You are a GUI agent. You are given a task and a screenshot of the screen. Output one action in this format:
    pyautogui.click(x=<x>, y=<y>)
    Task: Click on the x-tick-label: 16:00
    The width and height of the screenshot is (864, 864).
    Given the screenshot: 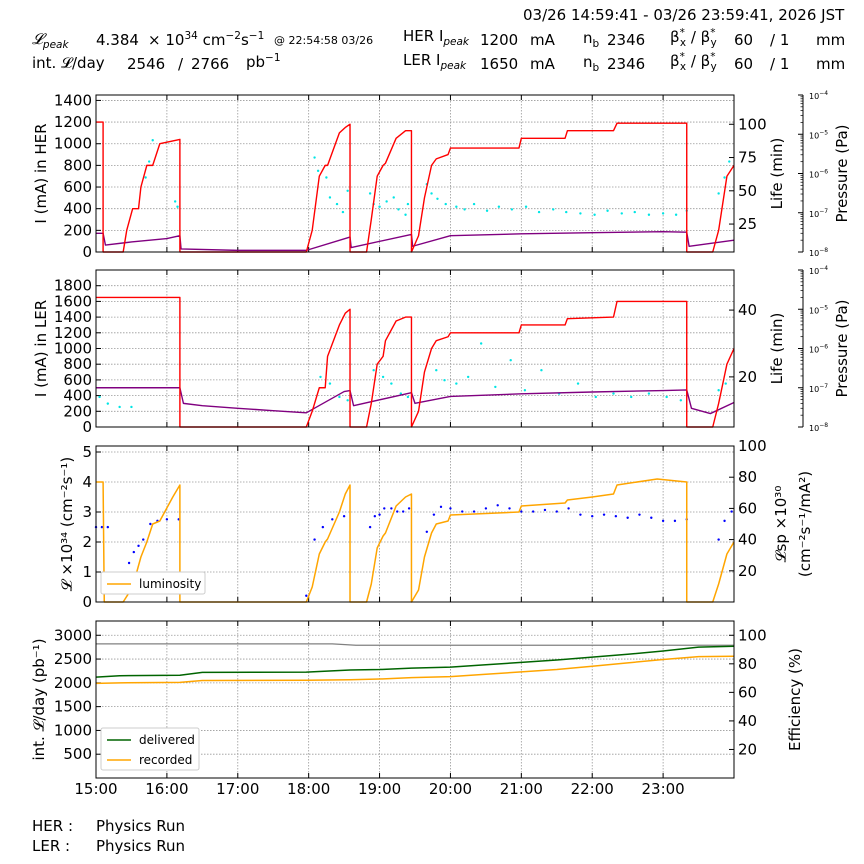 What is the action you would take?
    pyautogui.click(x=166, y=789)
    